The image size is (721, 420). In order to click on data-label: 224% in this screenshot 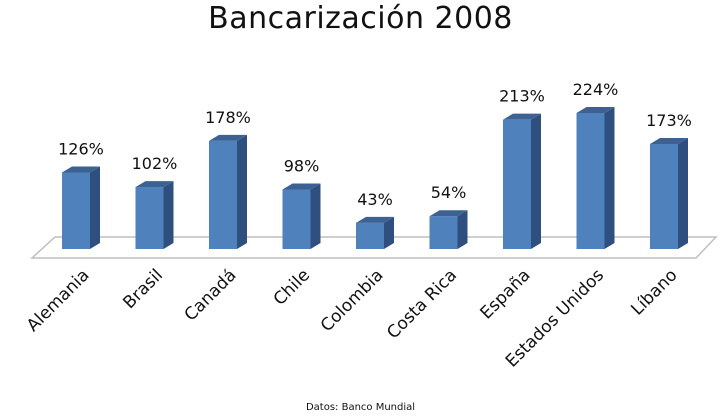, I will do `click(596, 89)`.